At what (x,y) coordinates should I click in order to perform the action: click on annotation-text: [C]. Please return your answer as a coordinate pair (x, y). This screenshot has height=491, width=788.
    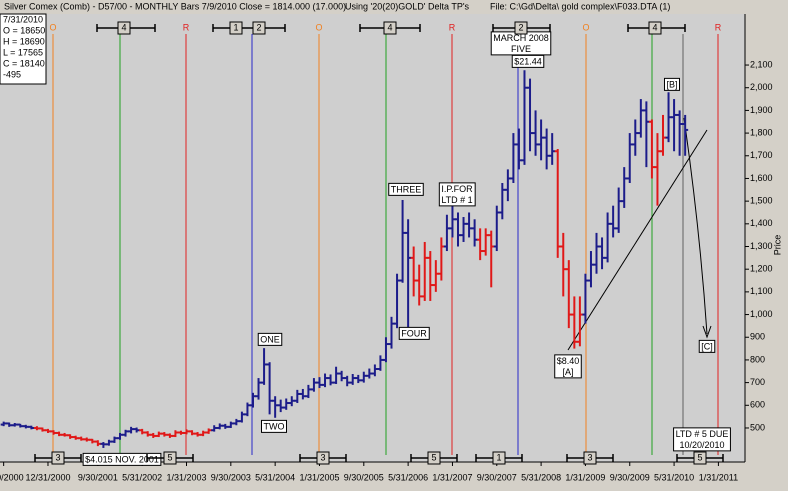
    Looking at the image, I should click on (707, 346).